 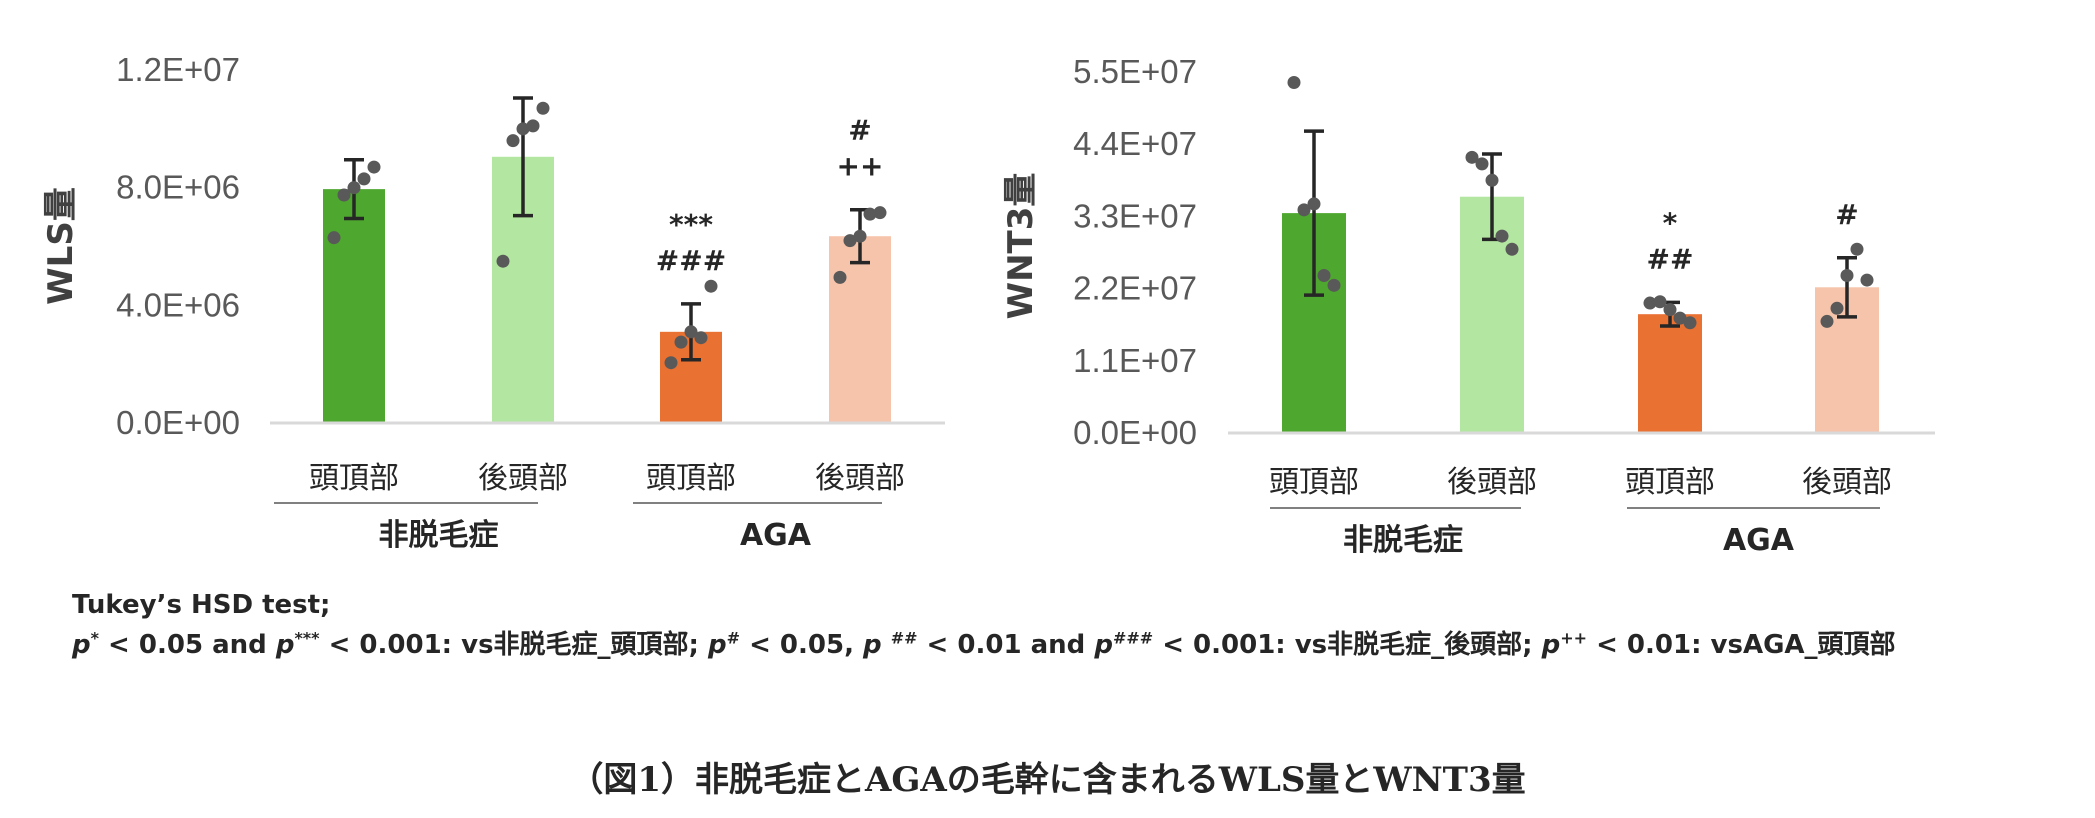 What do you see at coordinates (1135, 215) in the screenshot?
I see `y-tick-label: 3.3E+07` at bounding box center [1135, 215].